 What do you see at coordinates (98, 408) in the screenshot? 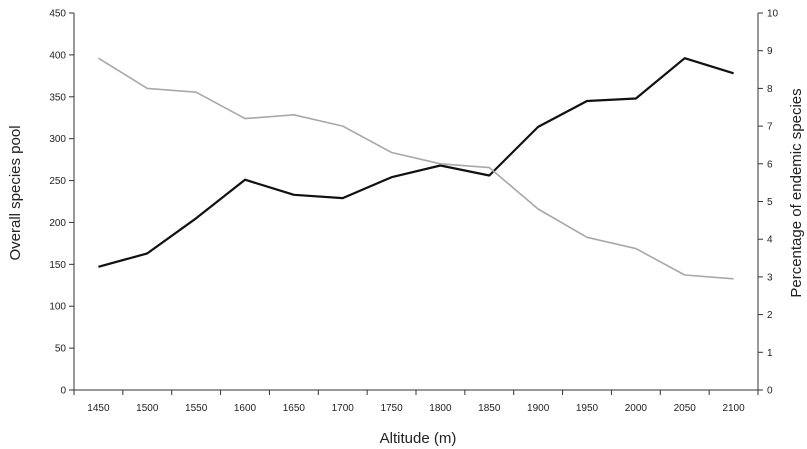
I see `x-tick-label: 1450` at bounding box center [98, 408].